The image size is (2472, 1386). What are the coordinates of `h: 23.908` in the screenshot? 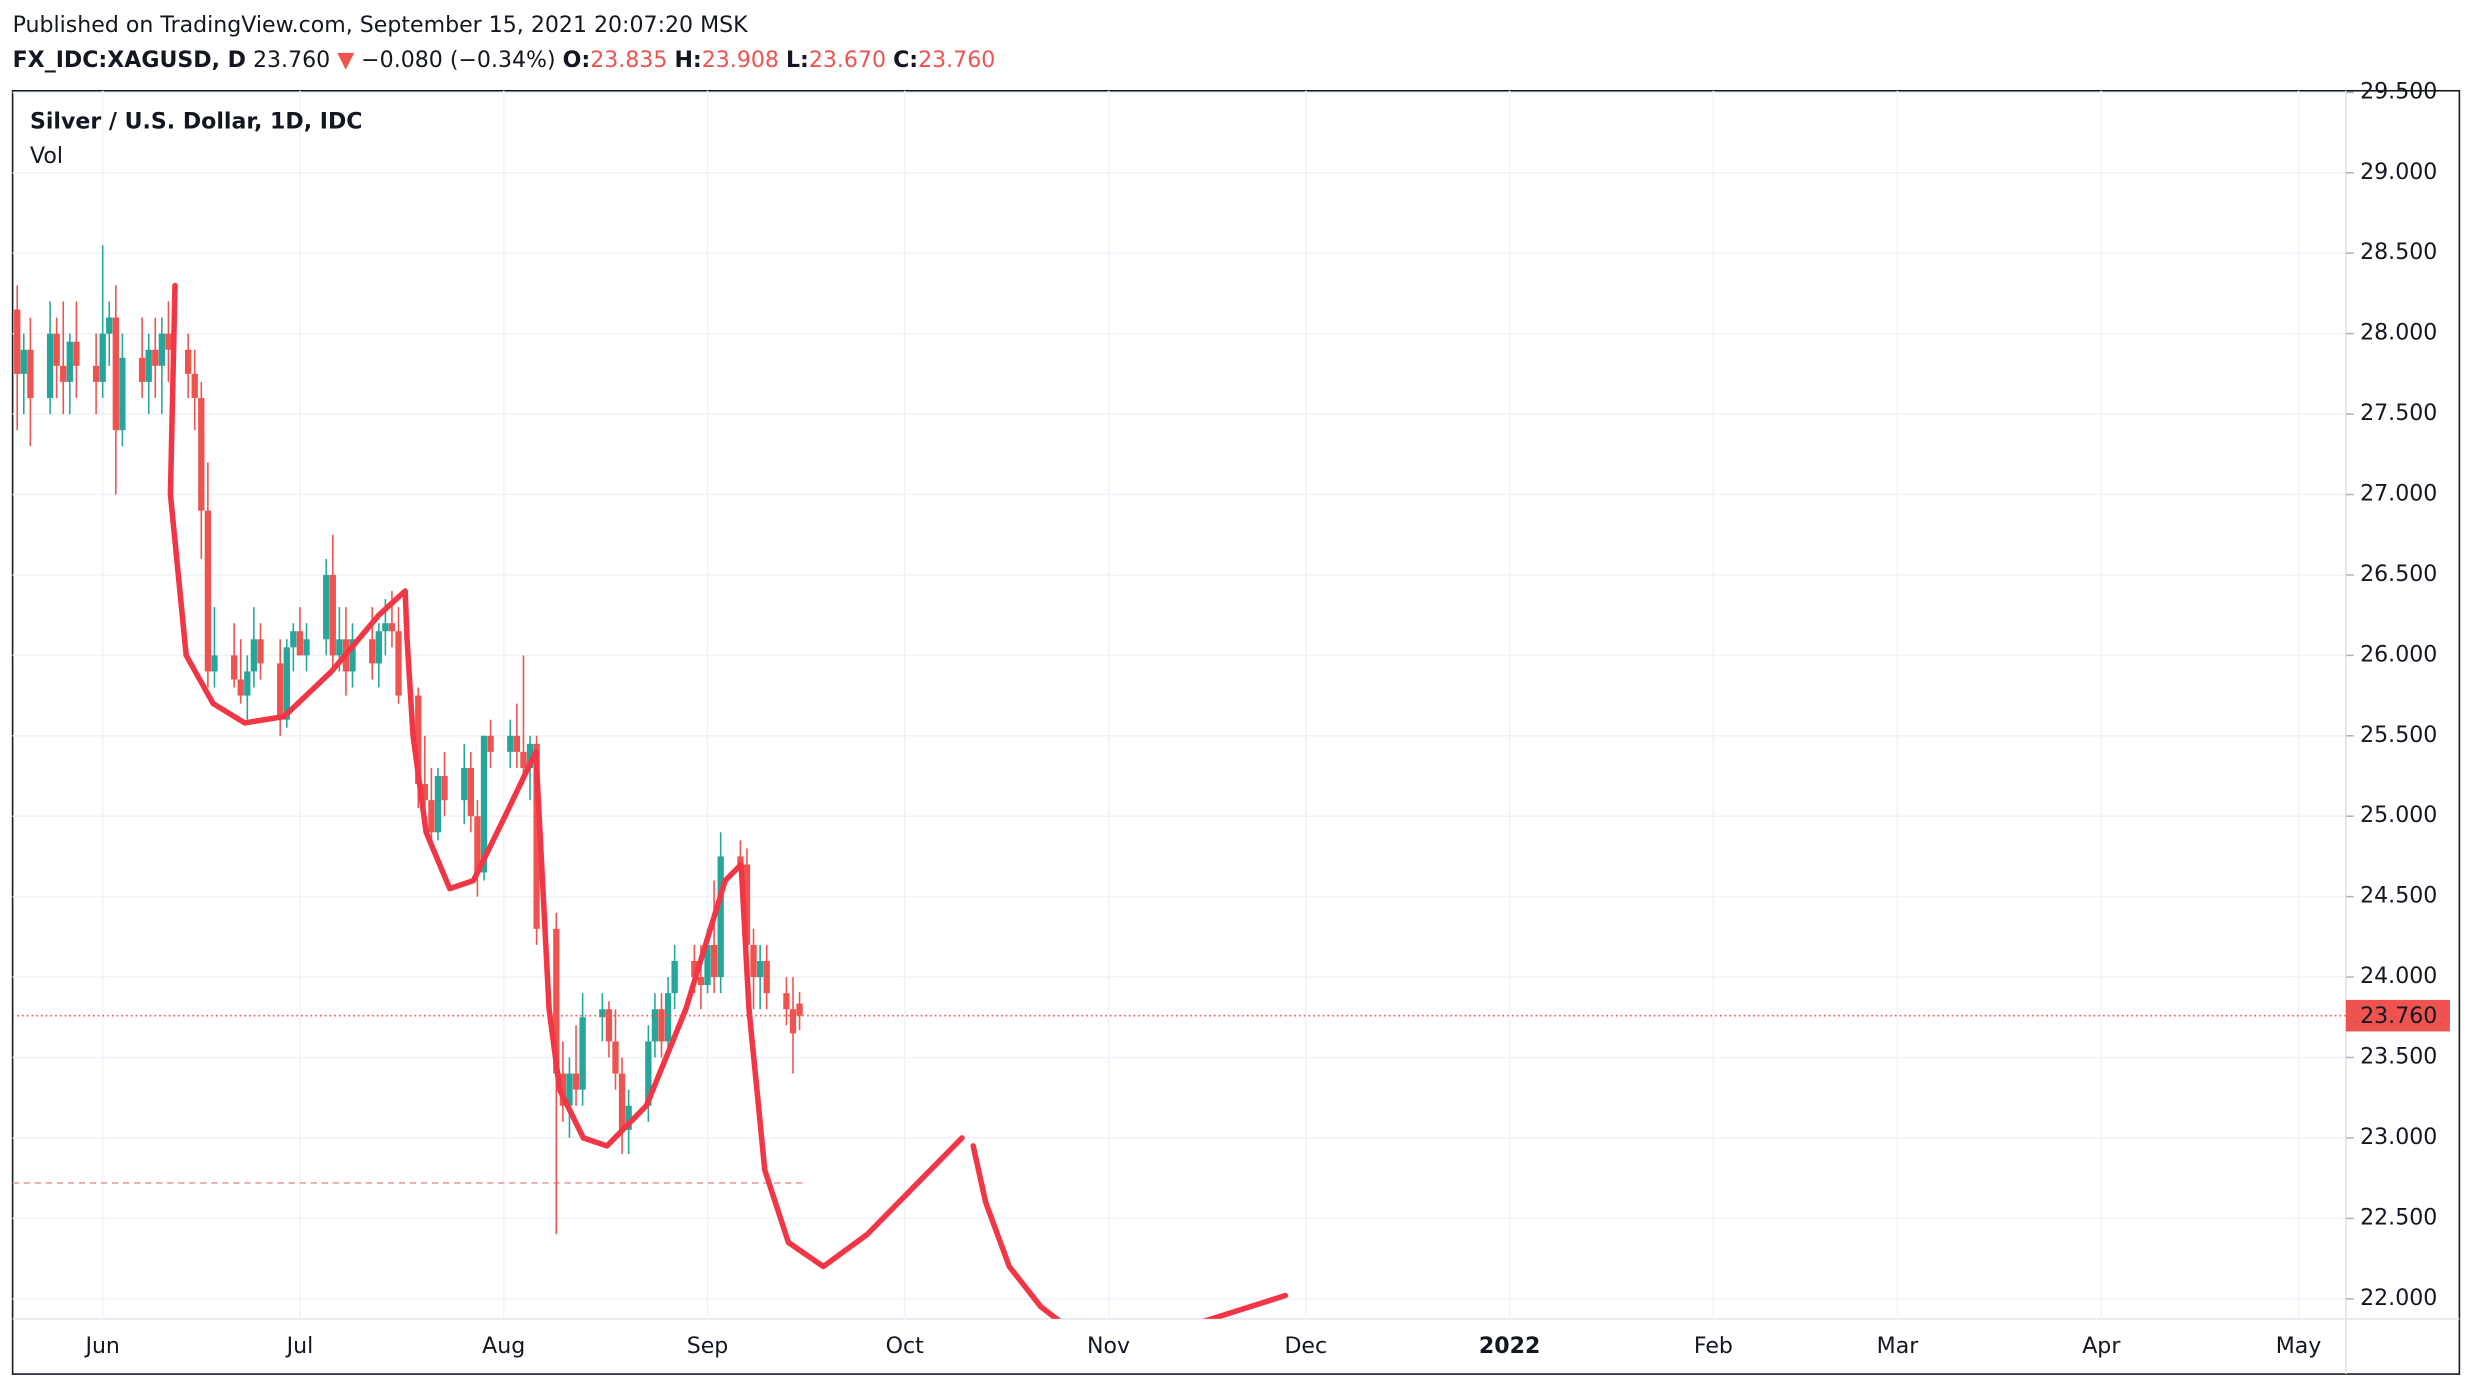 It's located at (740, 60).